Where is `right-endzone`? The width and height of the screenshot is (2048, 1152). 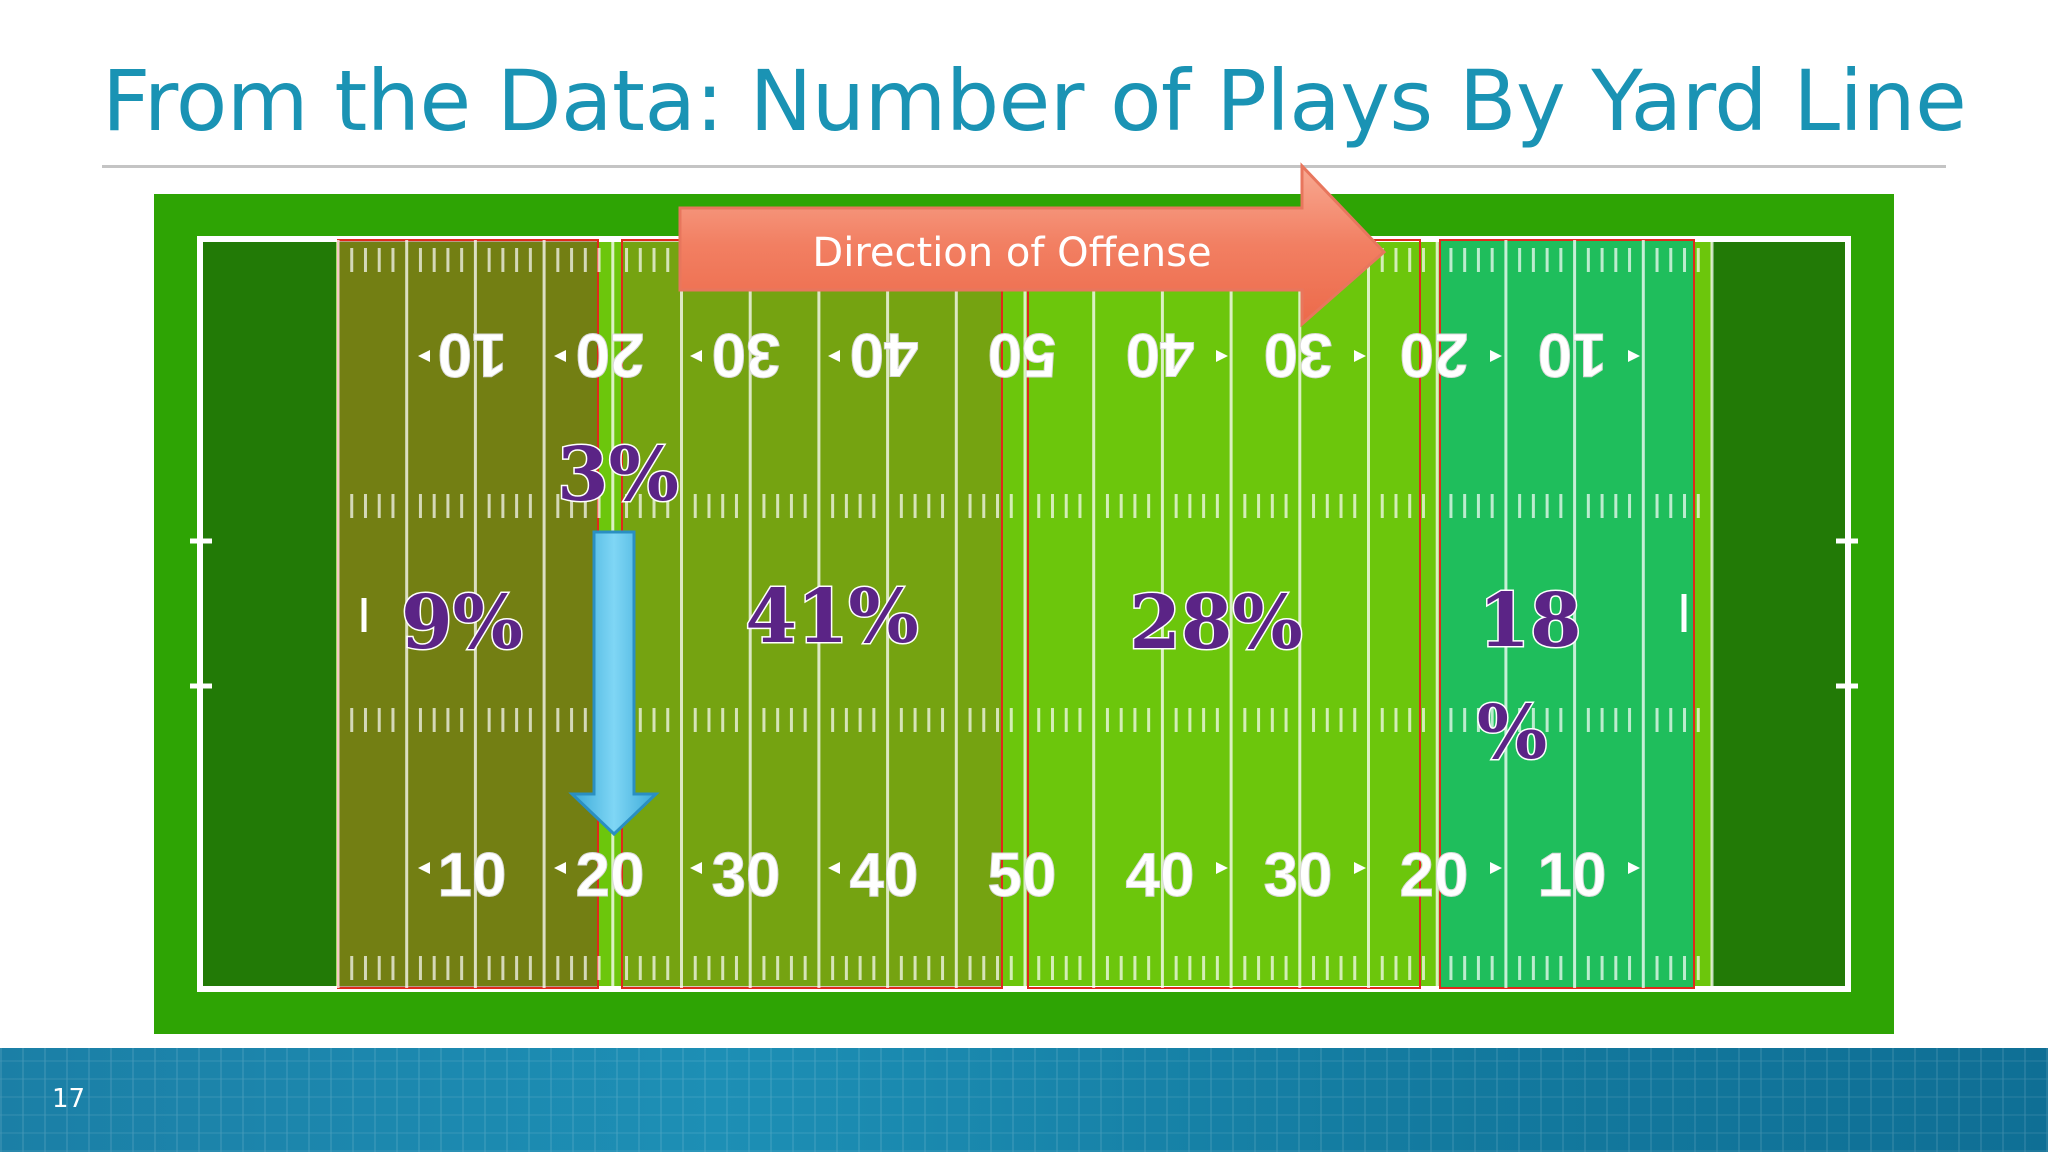 right-endzone is located at coordinates (1779, 614).